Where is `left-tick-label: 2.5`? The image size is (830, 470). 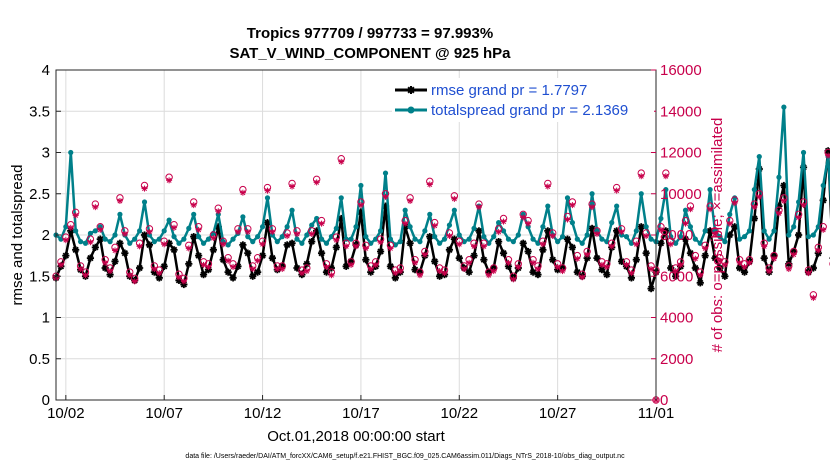 left-tick-label: 2.5 is located at coordinates (39, 194).